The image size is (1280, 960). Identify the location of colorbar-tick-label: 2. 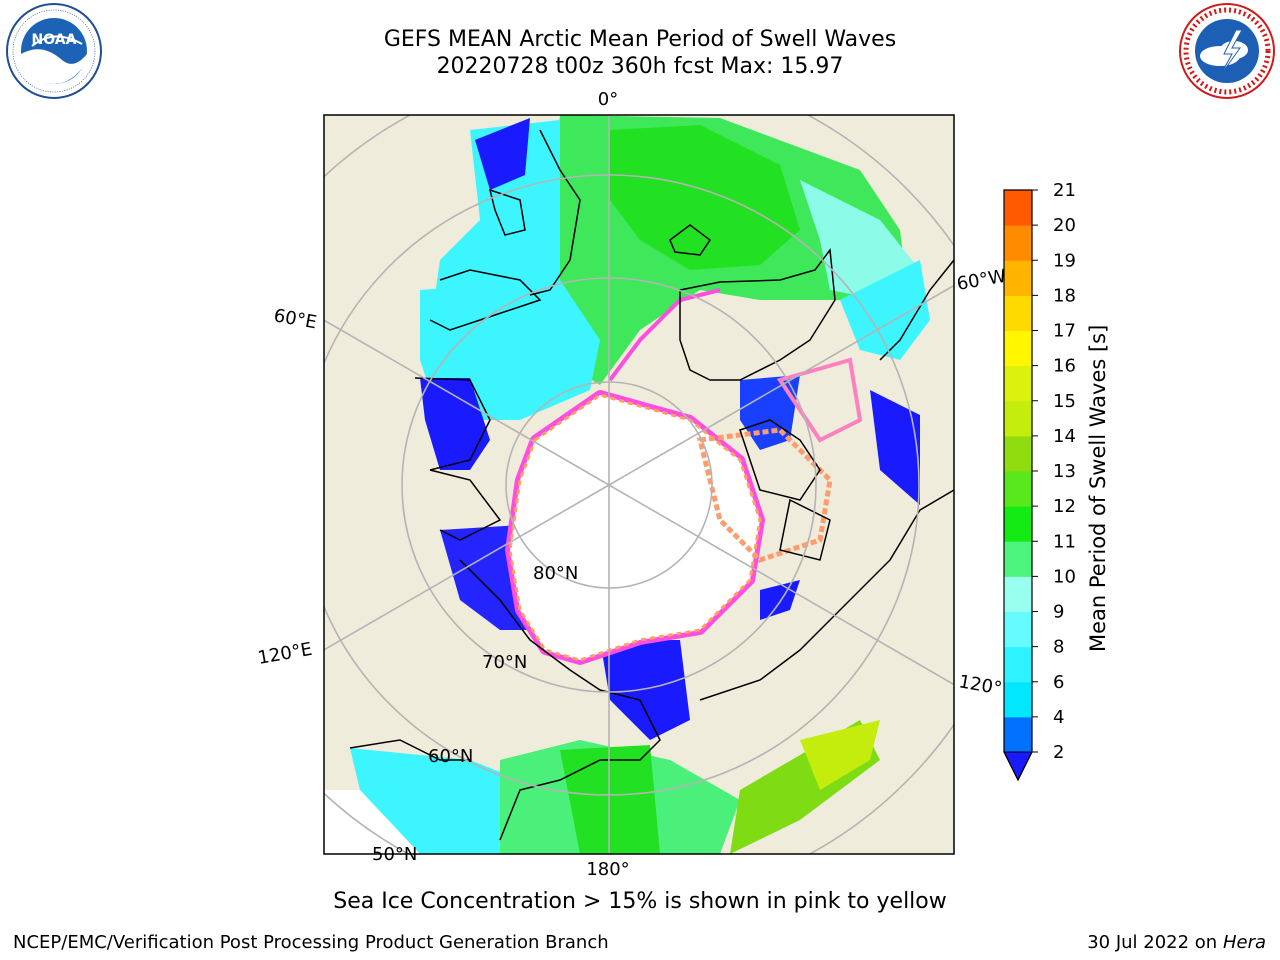
(1058, 752).